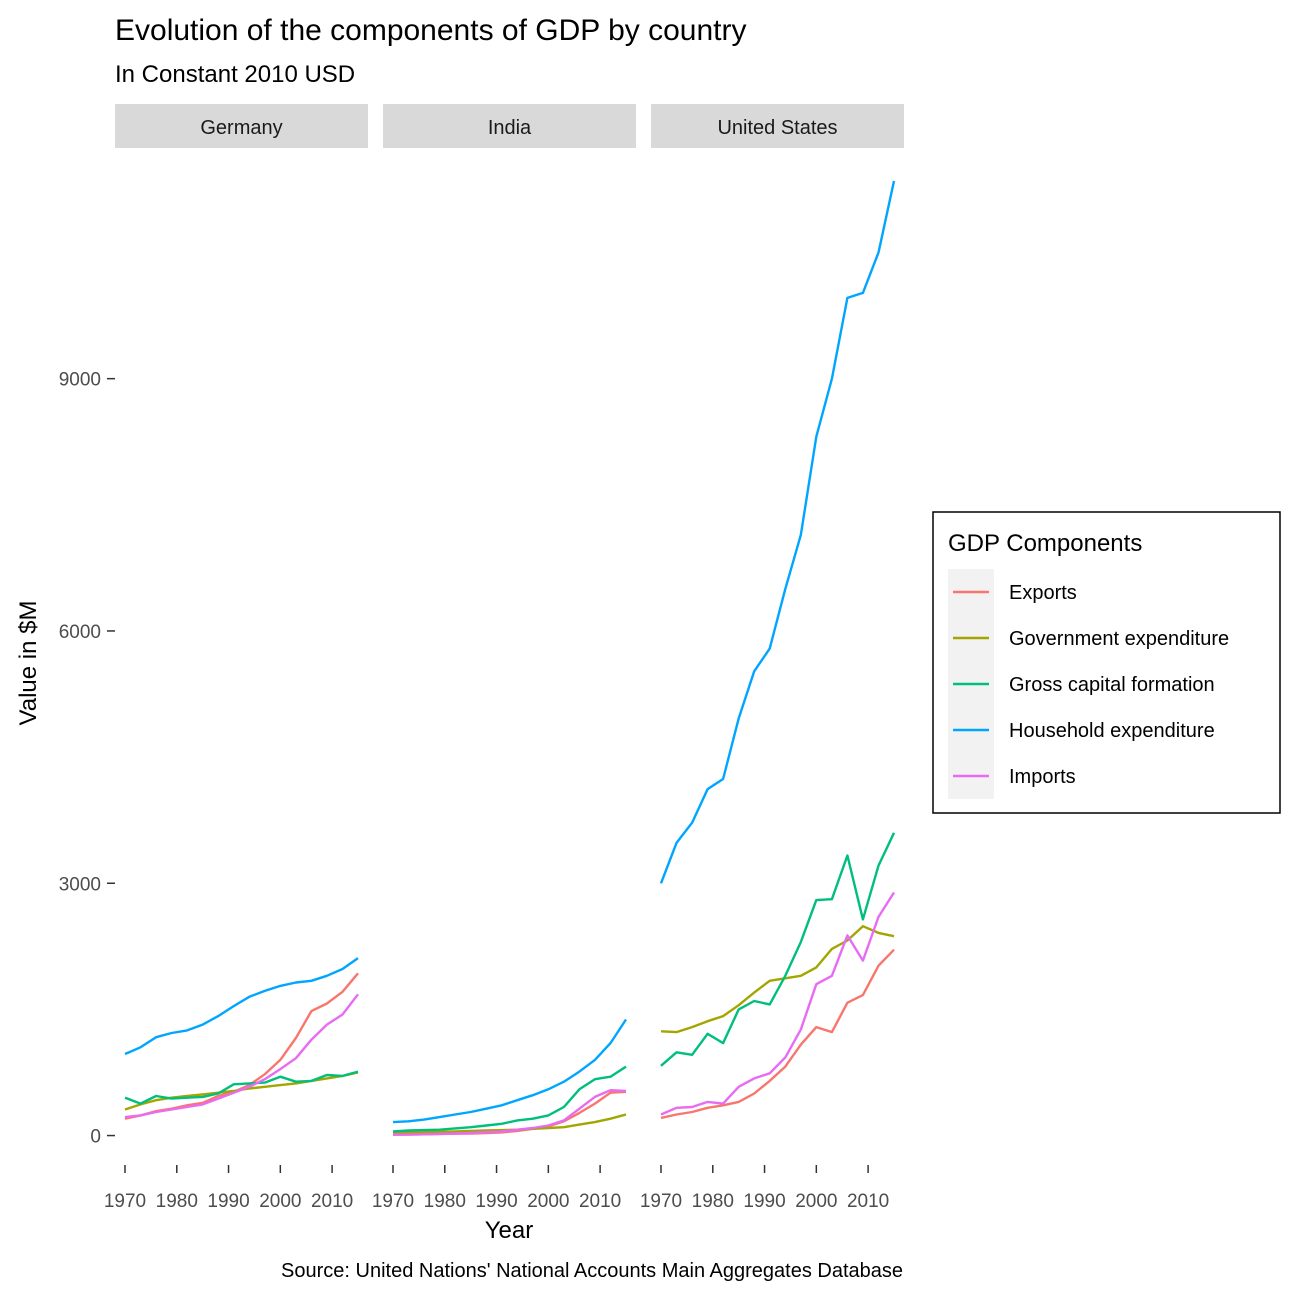 The width and height of the screenshot is (1296, 1301). Describe the element at coordinates (1042, 777) in the screenshot. I see `legend-label-imports: Imports` at that location.